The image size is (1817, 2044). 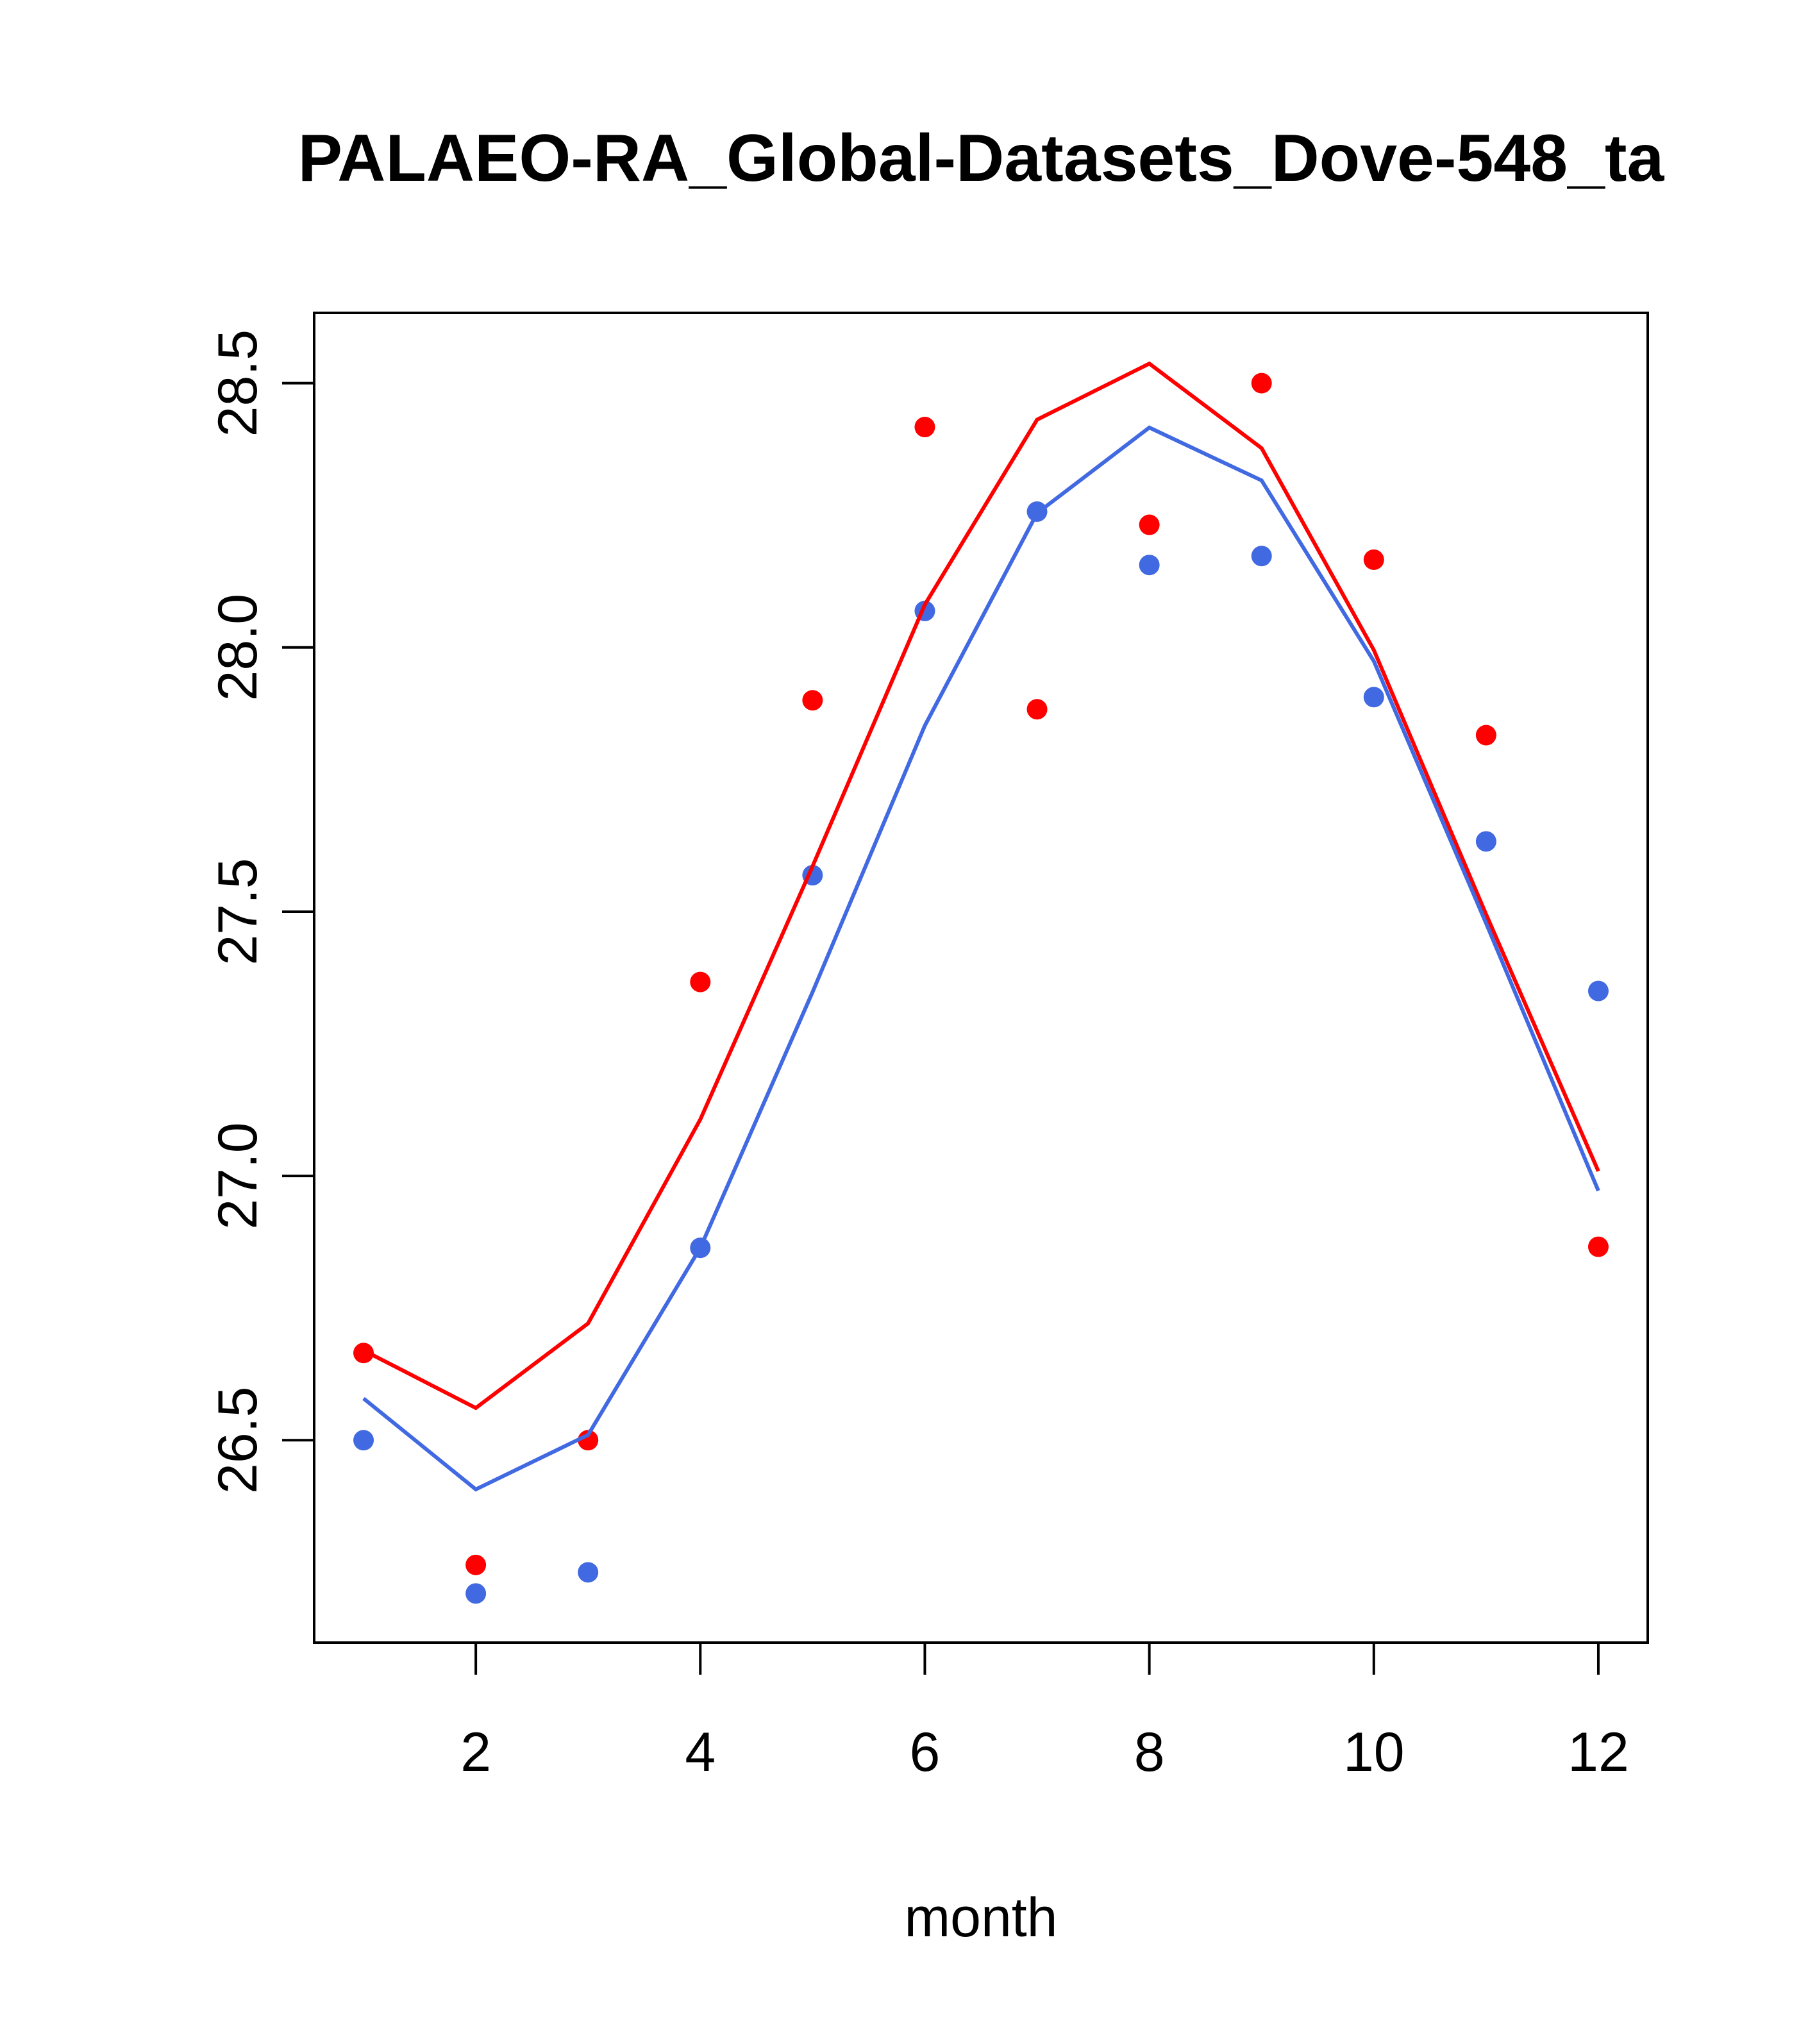 What do you see at coordinates (1149, 1752) in the screenshot?
I see `x-tick-label: 8` at bounding box center [1149, 1752].